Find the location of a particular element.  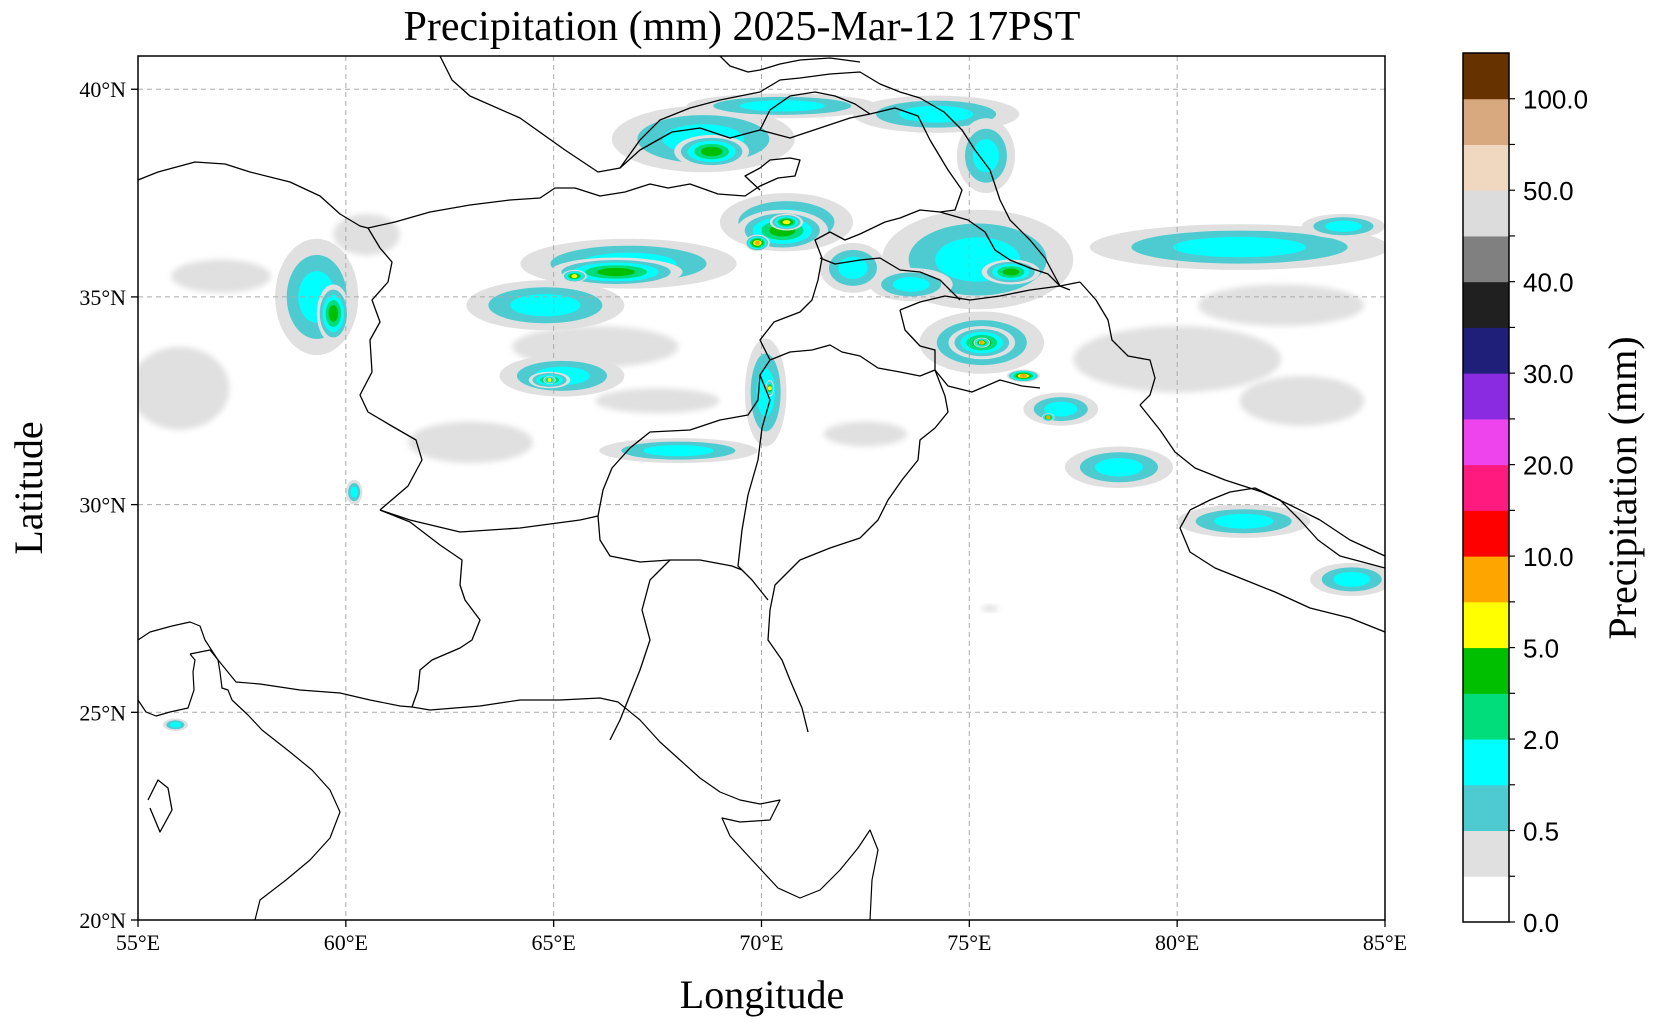

y-tick-label: 20°N is located at coordinates (102, 920).